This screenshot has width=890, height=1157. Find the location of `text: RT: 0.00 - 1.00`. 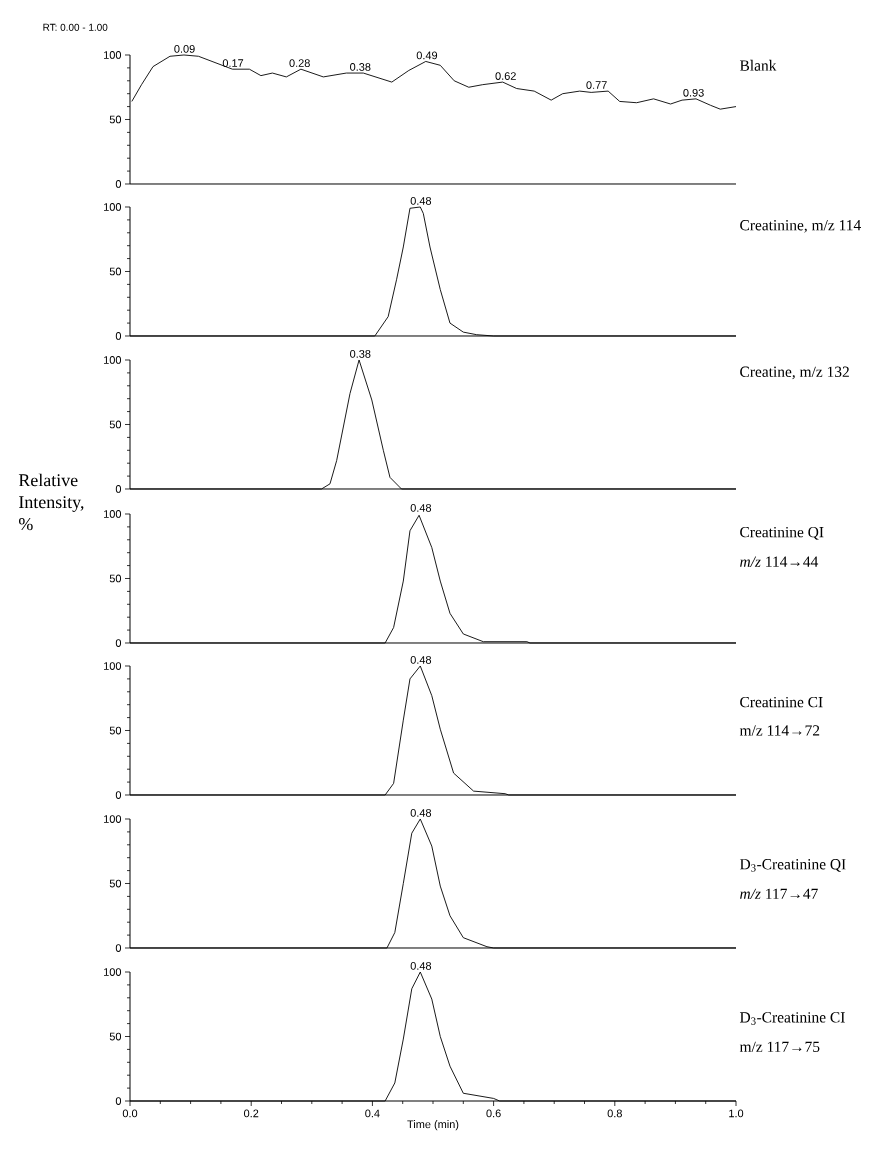

text: RT: 0.00 - 1.00 is located at coordinates (75, 27).